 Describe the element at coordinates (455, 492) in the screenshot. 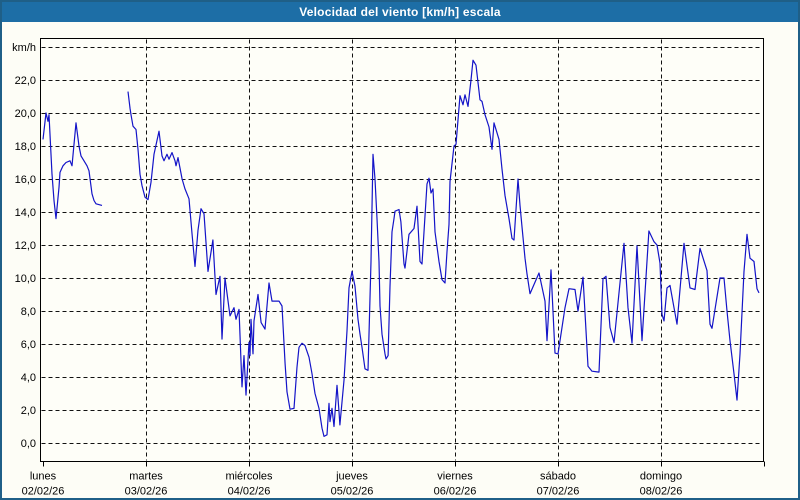

I see `day-date-label: 06/02/26` at that location.